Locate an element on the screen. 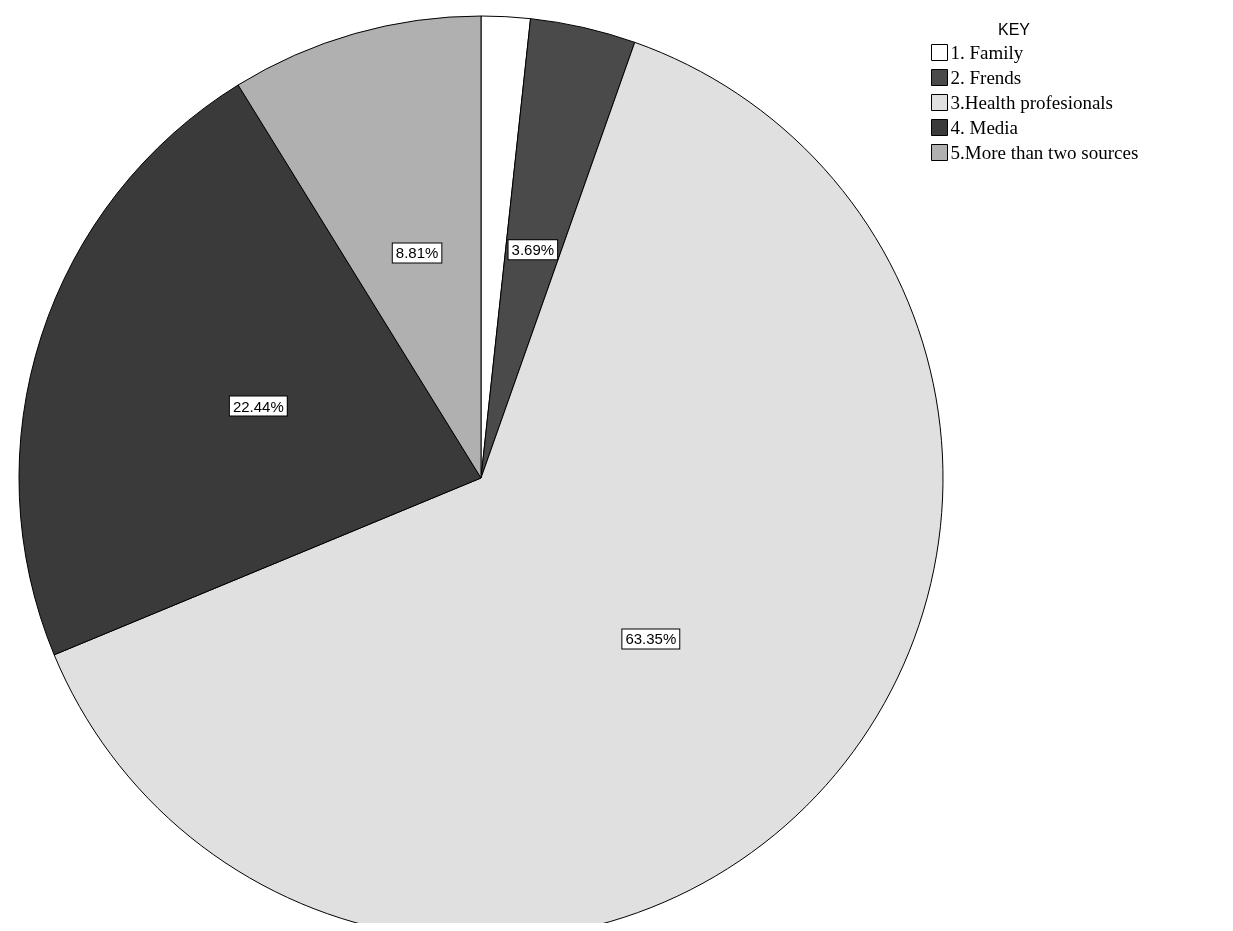  data-label: 63.35% is located at coordinates (651, 639).